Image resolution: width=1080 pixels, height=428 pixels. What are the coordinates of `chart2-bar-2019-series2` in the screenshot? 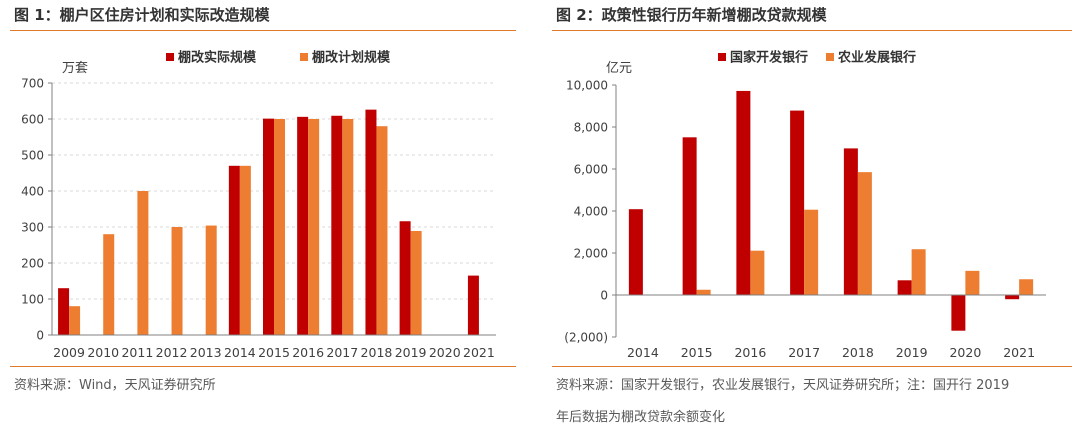 It's located at (918, 272).